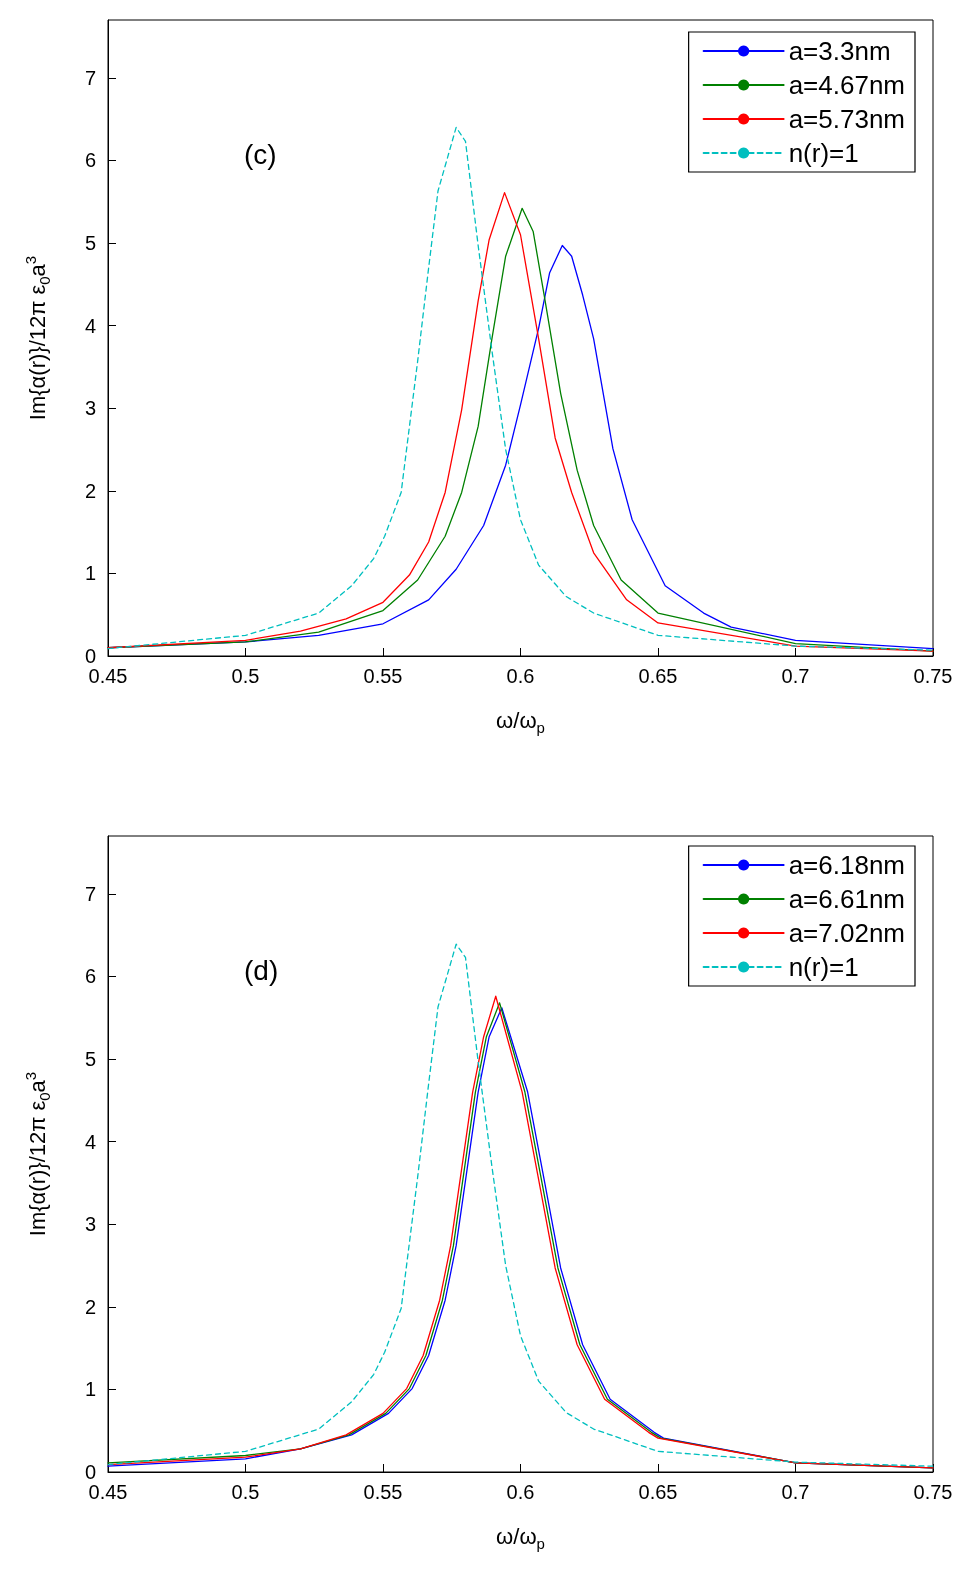 The height and width of the screenshot is (1573, 965). Describe the element at coordinates (260, 154) in the screenshot. I see `annotation: (c)` at that location.